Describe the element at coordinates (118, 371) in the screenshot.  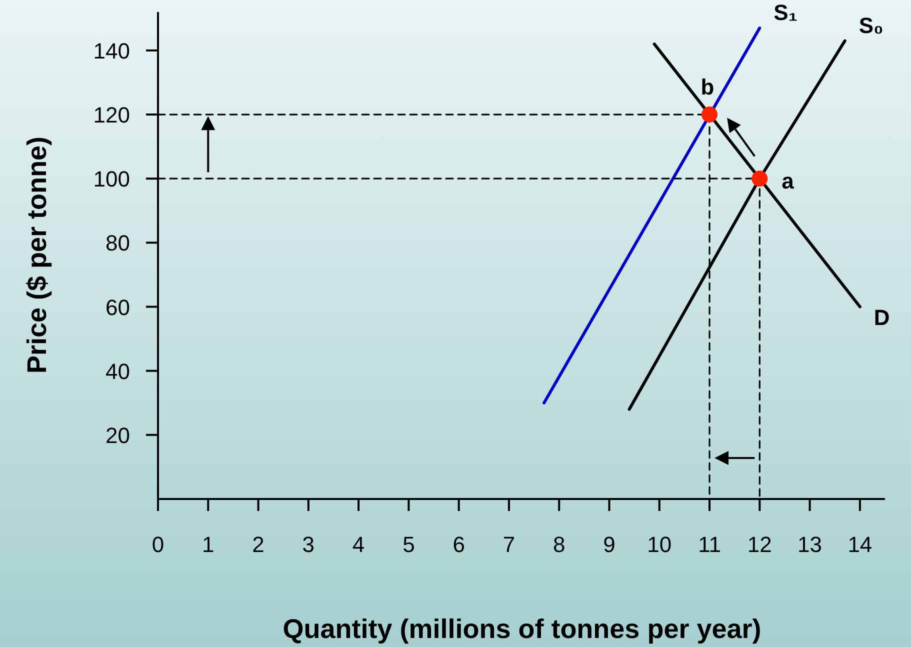
I see `y-tick-label: 40` at that location.